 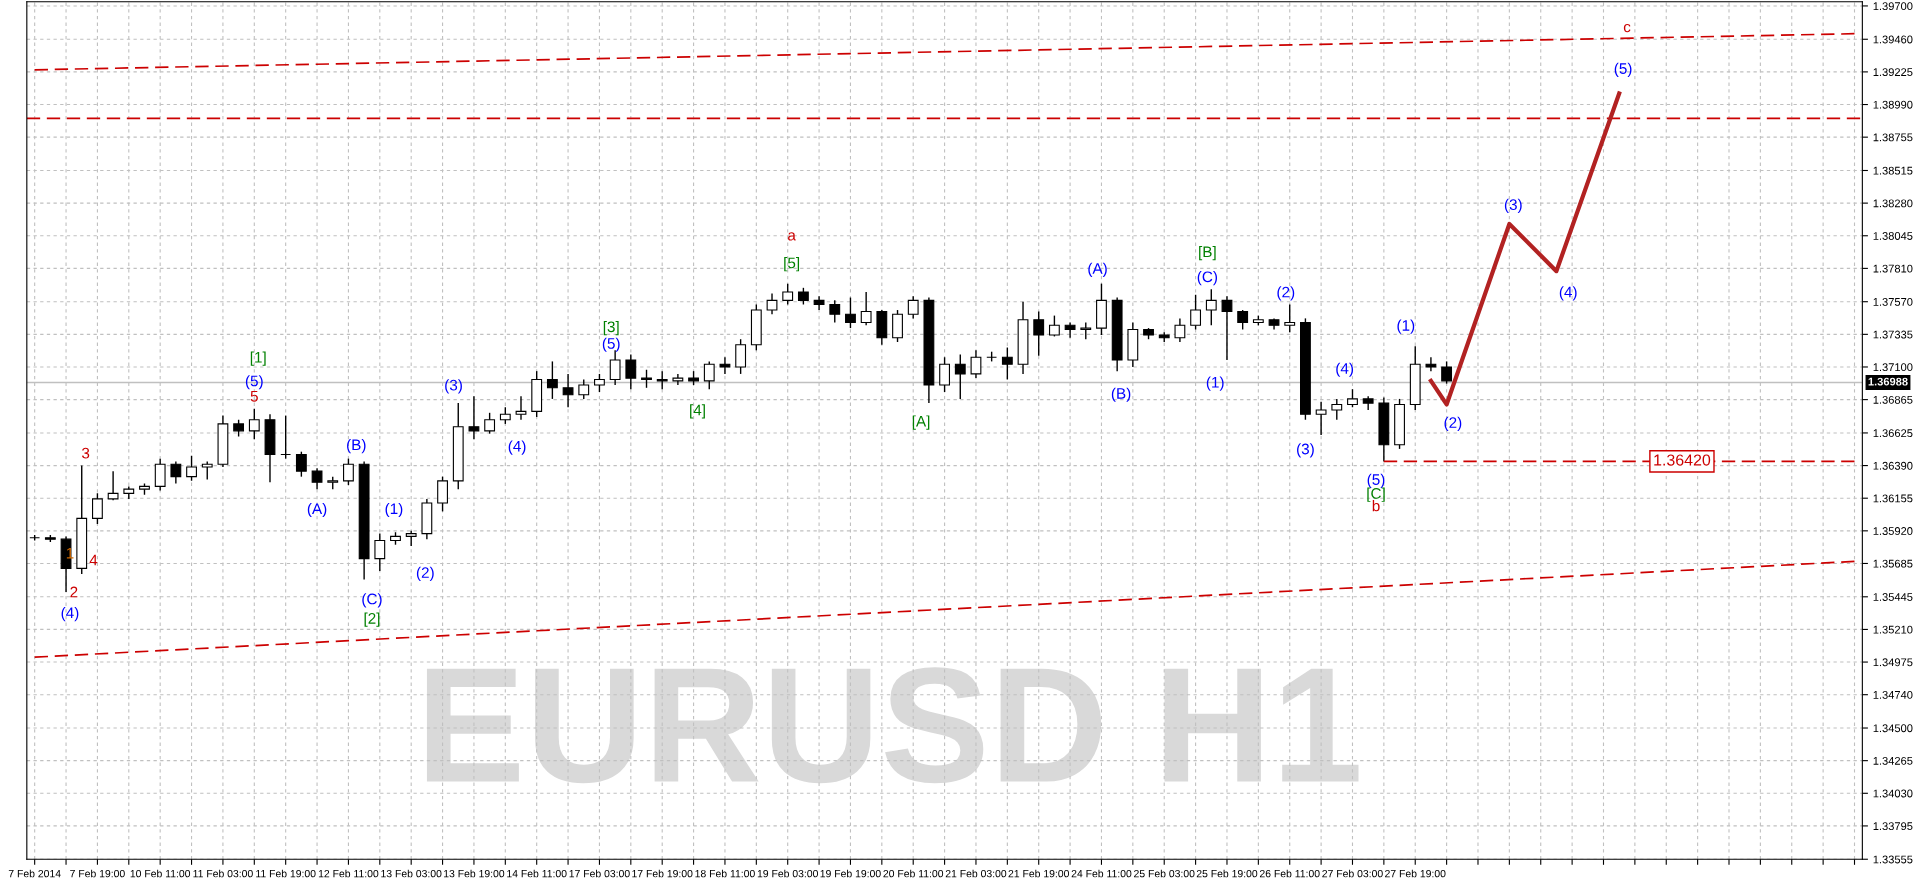 What do you see at coordinates (1207, 253) in the screenshot?
I see `annotation: [B]` at bounding box center [1207, 253].